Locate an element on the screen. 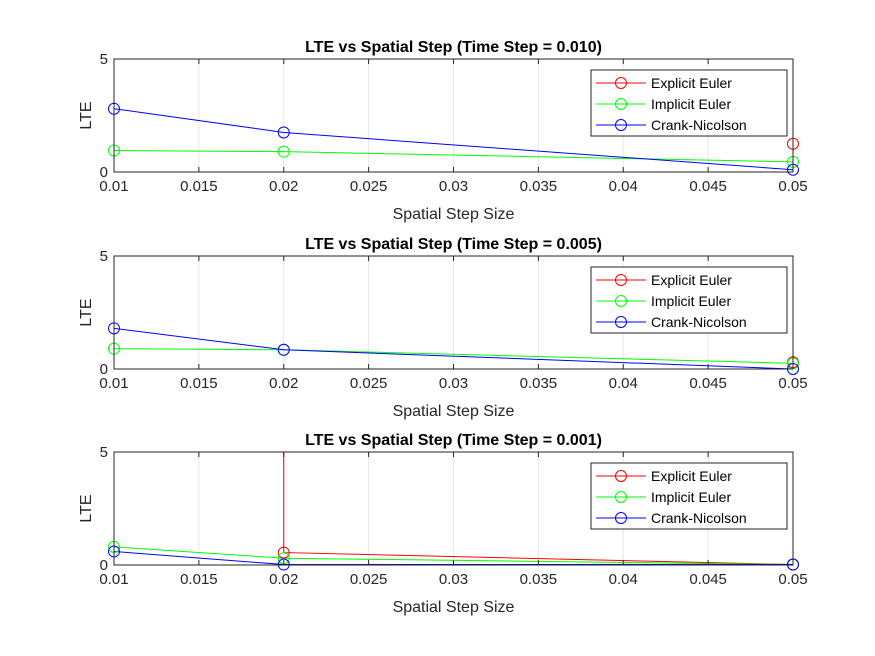 Image resolution: width=875 pixels, height=656 pixels. chart-title: LTE vs Spatial Step (Time Step = 0.001) is located at coordinates (453, 440).